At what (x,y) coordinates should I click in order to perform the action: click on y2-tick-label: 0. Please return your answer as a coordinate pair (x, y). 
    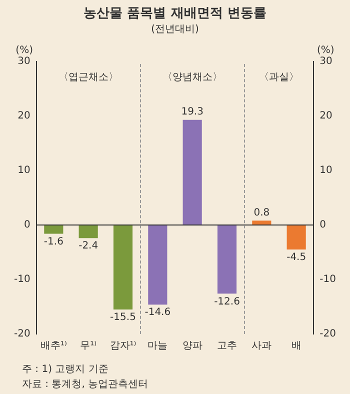
    Looking at the image, I should click on (323, 225).